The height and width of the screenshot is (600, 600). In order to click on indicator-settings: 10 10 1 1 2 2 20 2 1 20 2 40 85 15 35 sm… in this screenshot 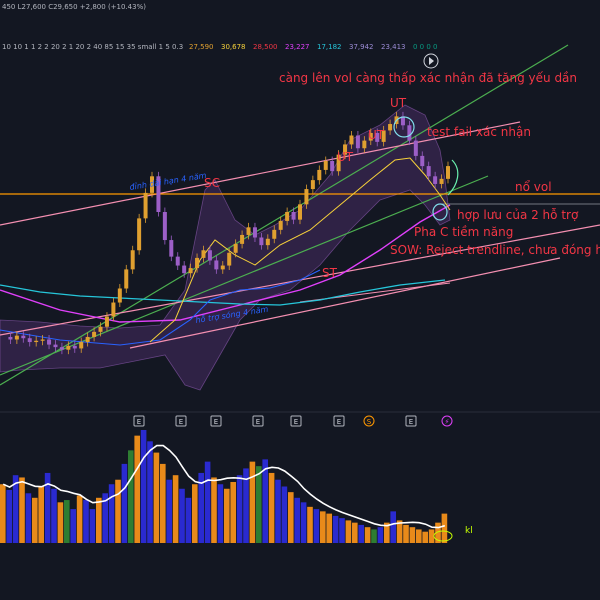, I will do `click(92, 47)`.